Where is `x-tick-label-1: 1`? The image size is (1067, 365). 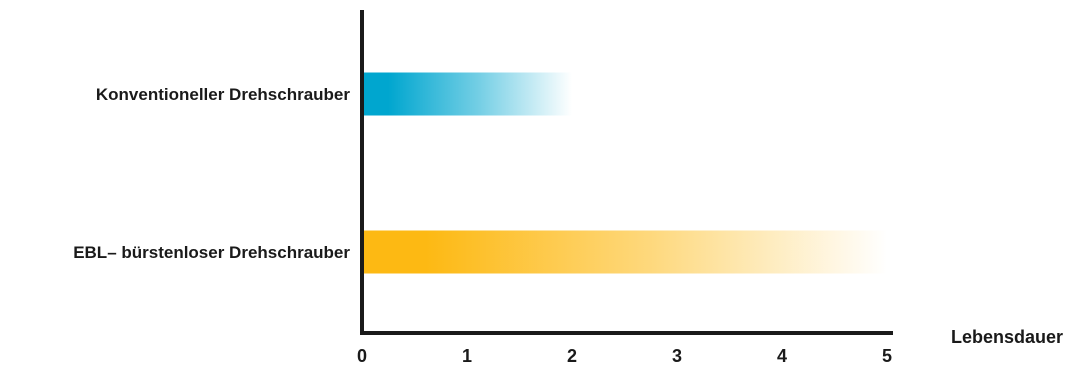 x-tick-label-1: 1 is located at coordinates (467, 355).